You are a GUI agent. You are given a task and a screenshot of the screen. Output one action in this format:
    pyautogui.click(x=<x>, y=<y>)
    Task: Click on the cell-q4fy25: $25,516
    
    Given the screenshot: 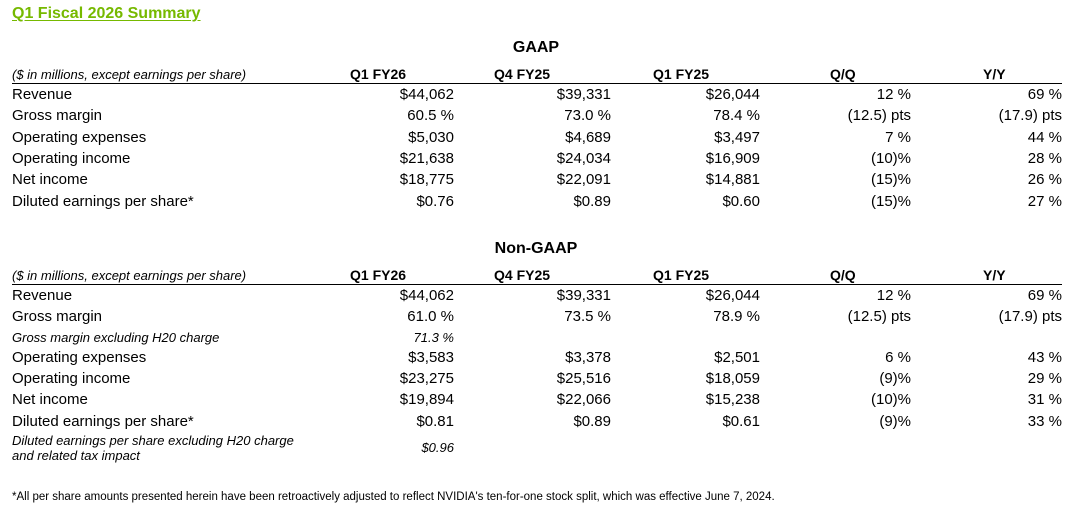 What is the action you would take?
    pyautogui.click(x=583, y=379)
    